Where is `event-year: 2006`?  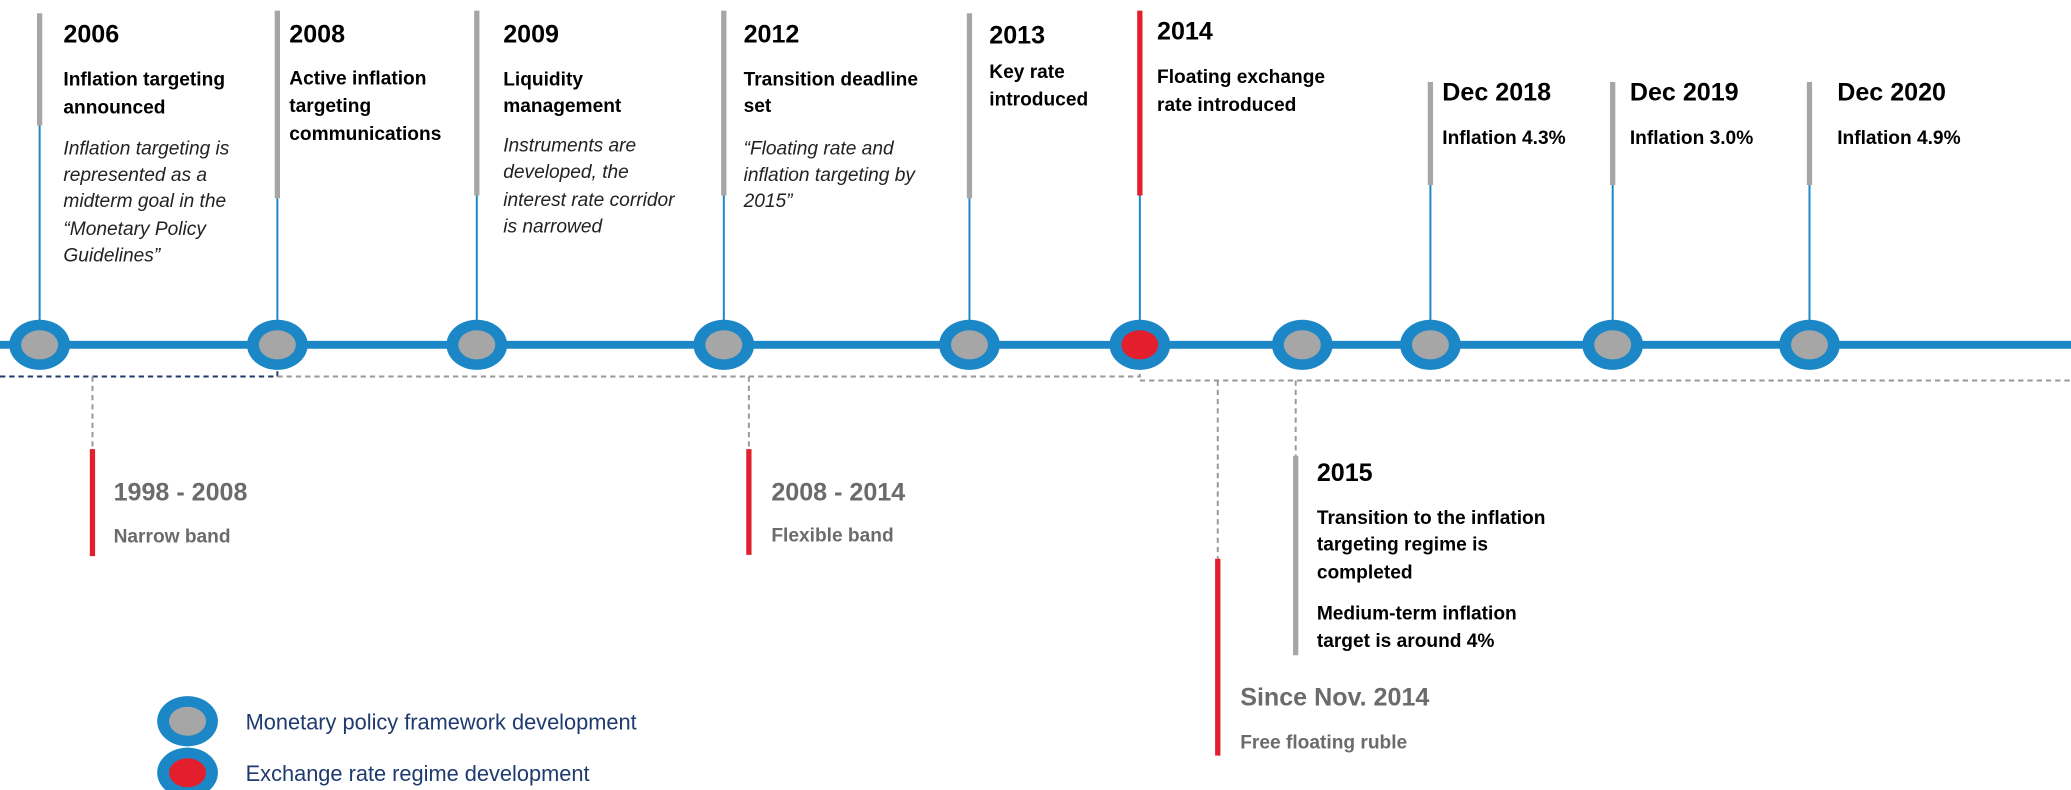
event-year: 2006 is located at coordinates (91, 34).